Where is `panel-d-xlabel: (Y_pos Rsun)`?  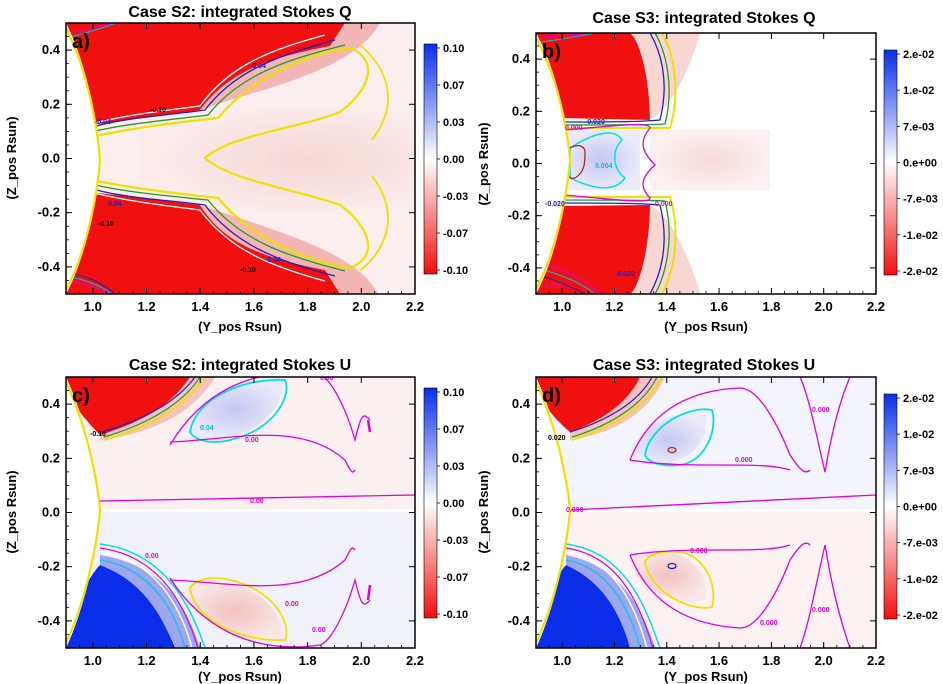 panel-d-xlabel: (Y_pos Rsun) is located at coordinates (706, 676).